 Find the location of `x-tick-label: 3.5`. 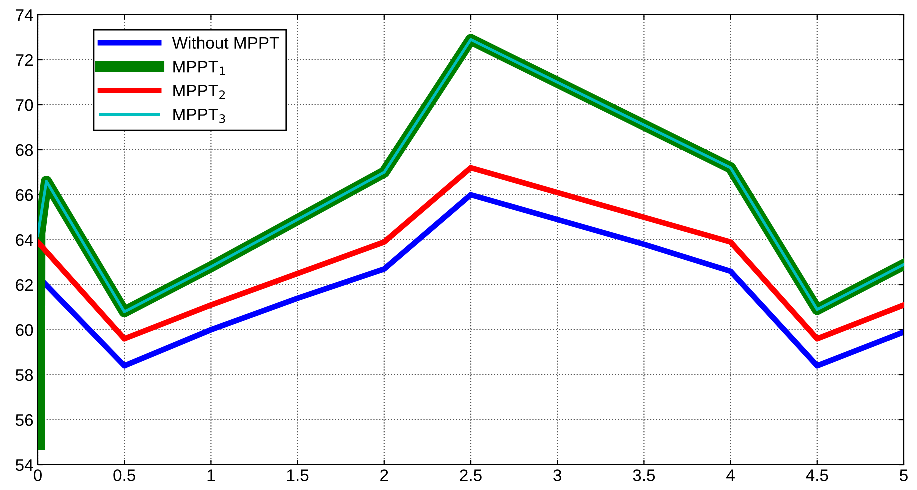

x-tick-label: 3.5 is located at coordinates (644, 476).